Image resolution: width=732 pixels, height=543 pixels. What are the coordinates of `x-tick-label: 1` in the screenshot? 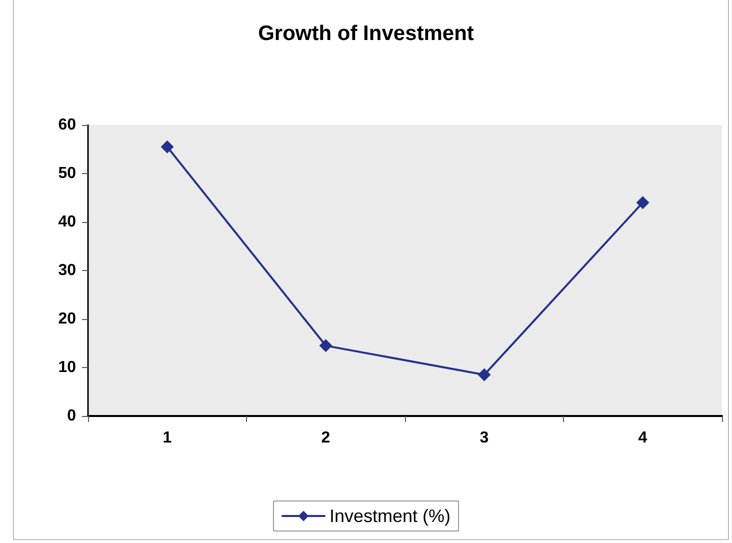 It's located at (167, 438).